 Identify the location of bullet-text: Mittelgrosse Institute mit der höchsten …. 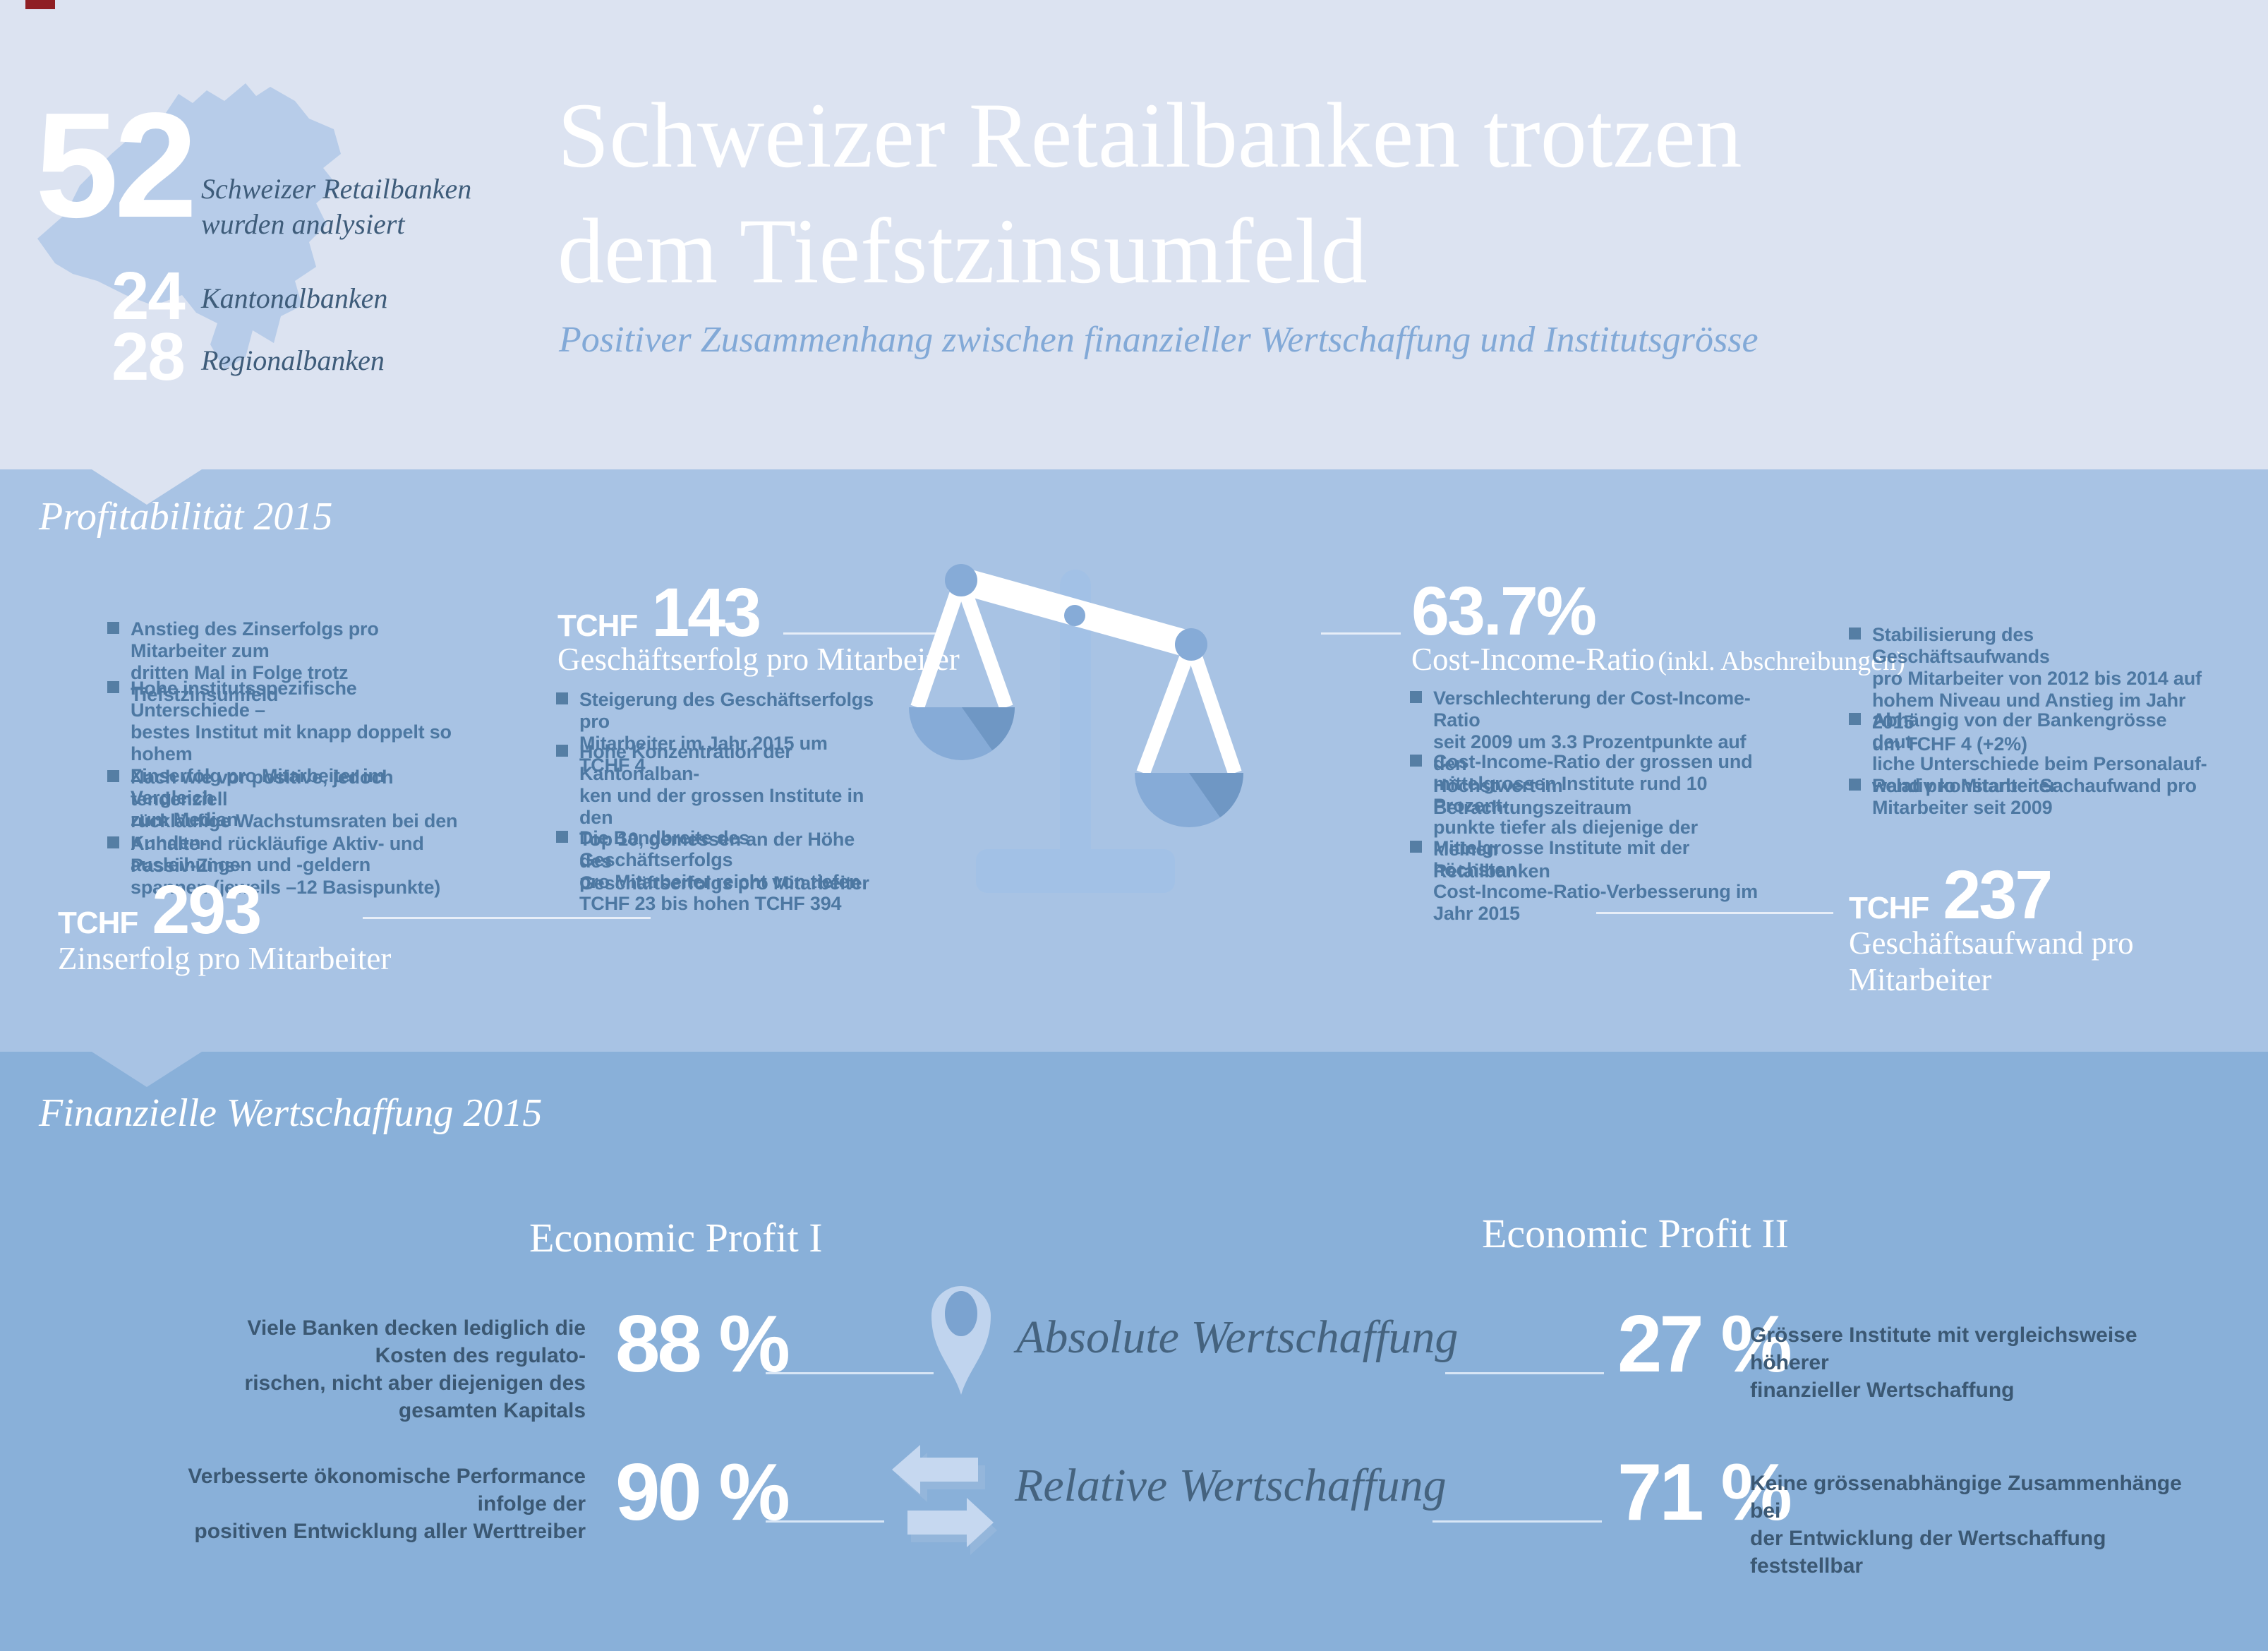
(1595, 881).